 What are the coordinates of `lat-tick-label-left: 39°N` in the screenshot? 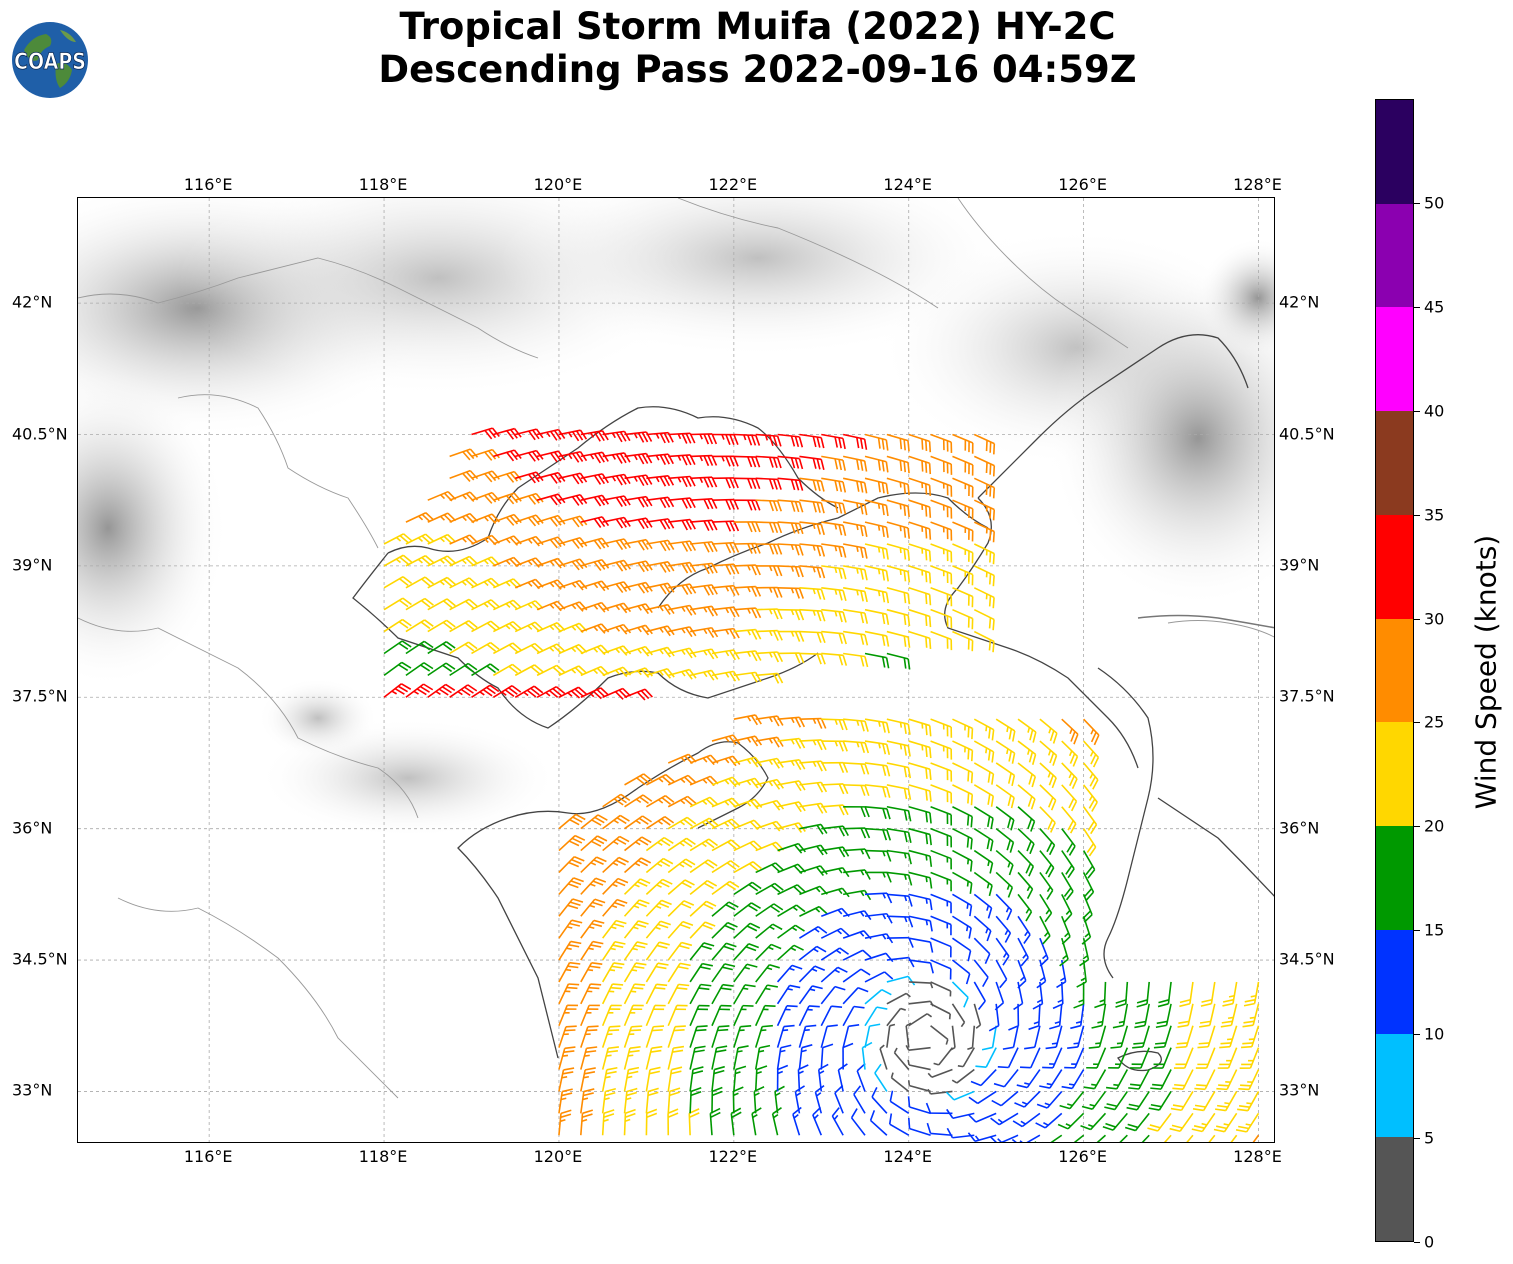 It's located at (32, 565).